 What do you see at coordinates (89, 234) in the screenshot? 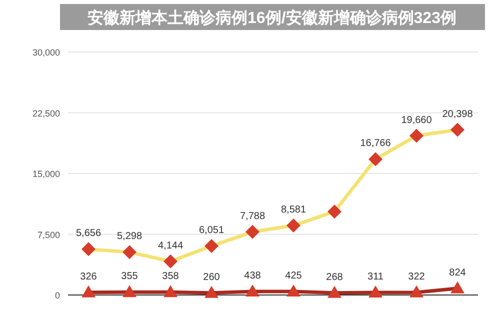
I see `data-label: 5,656` at bounding box center [89, 234].